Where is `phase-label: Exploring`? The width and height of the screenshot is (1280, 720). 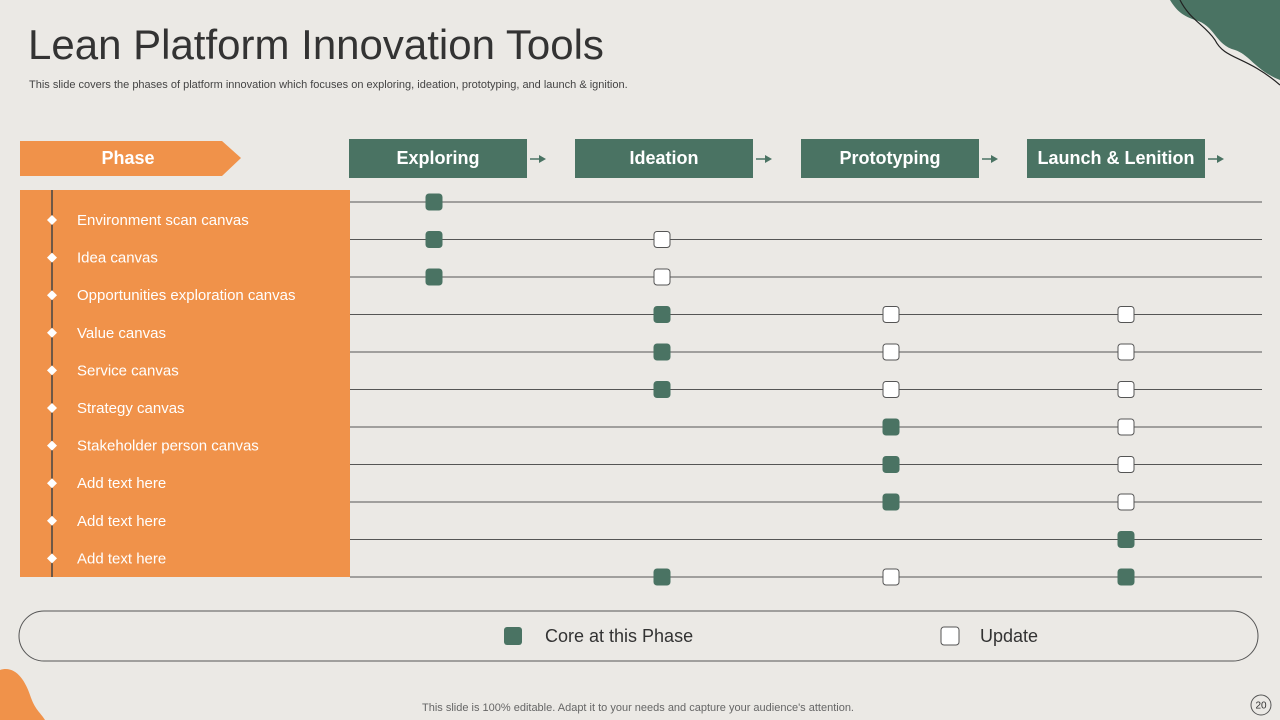 phase-label: Exploring is located at coordinates (437, 158).